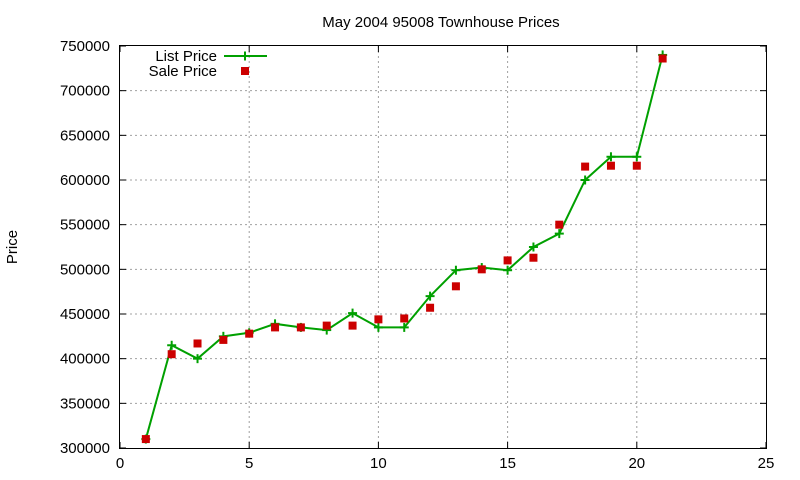  Describe the element at coordinates (85, 359) in the screenshot. I see `y-tick-label: 400000` at that location.